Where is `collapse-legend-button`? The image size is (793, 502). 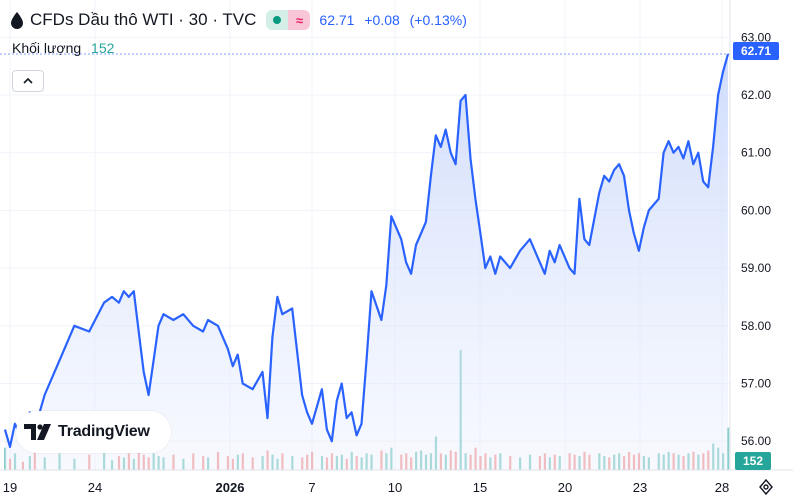
collapse-legend-button is located at coordinates (28, 81).